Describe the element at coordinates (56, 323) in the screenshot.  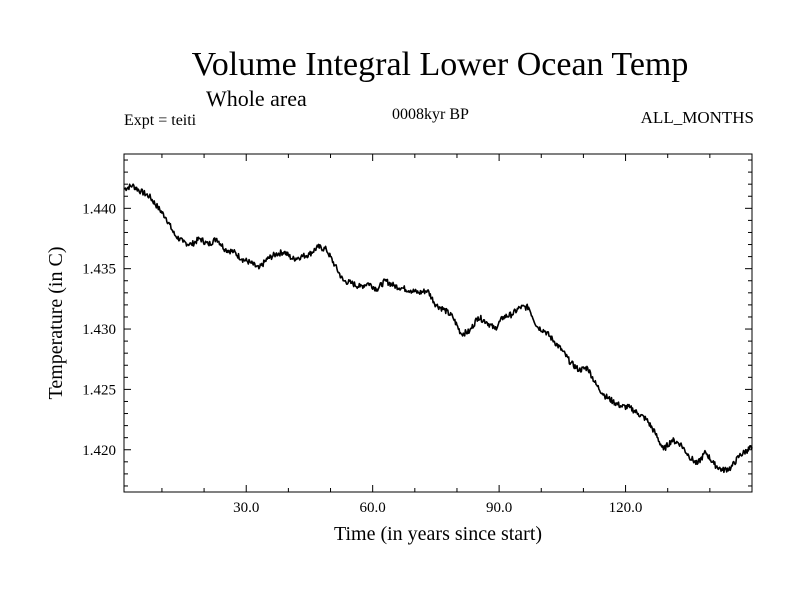
I see `y-axis-label: Temperature (in C)` at that location.